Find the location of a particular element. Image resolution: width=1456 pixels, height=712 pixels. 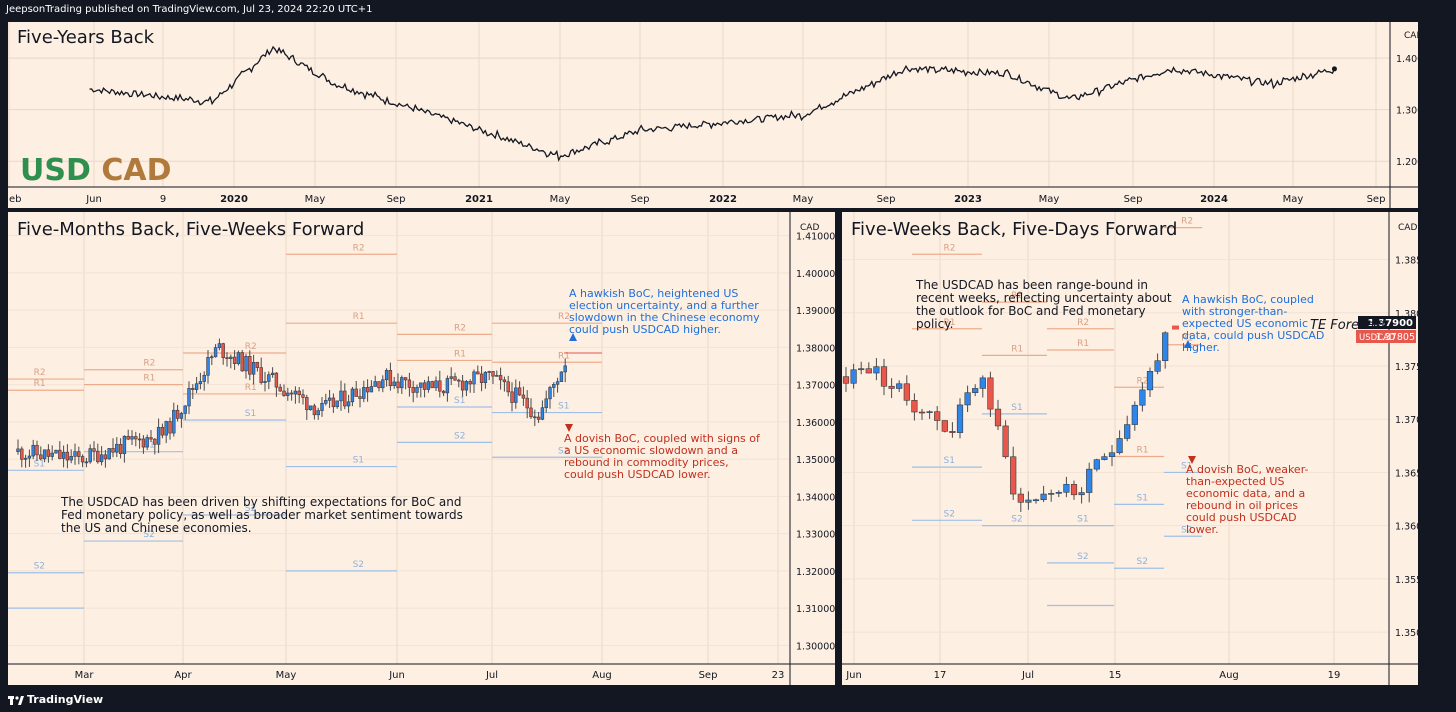

x-tick-label: Aug is located at coordinates (1229, 675).